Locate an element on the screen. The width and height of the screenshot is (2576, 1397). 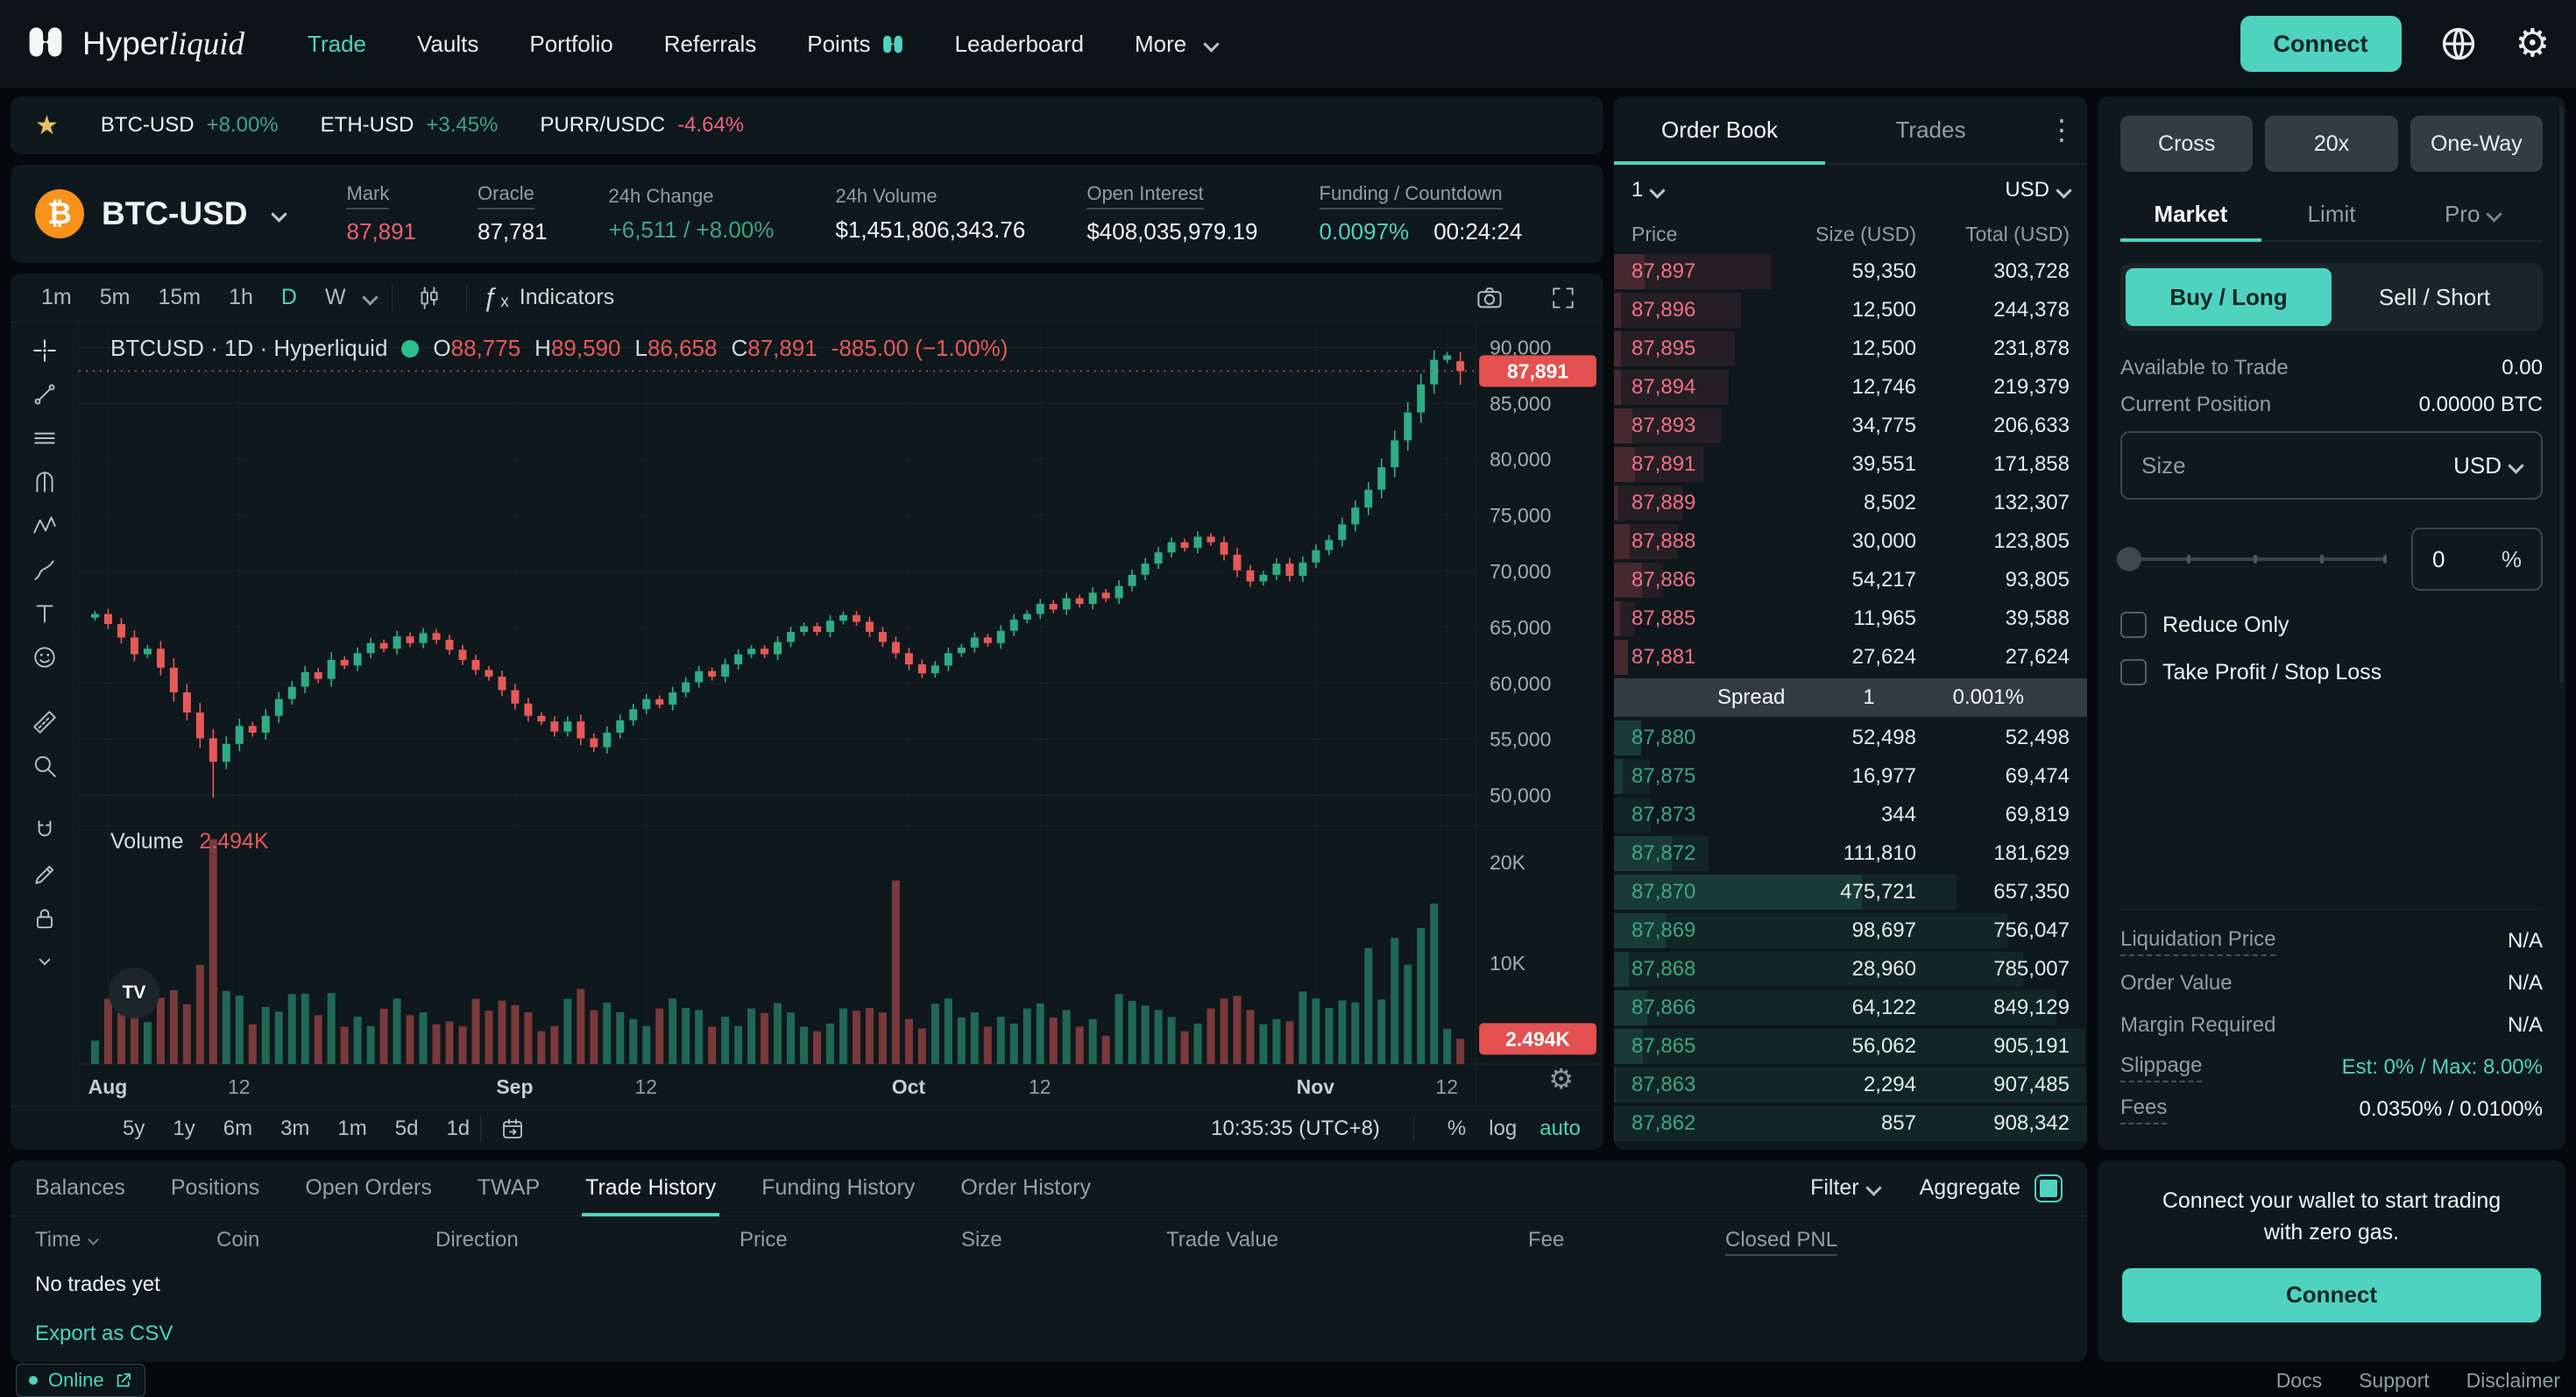
orderbook-bid-row: 87,875 16,977 69,474 is located at coordinates (1850, 776).